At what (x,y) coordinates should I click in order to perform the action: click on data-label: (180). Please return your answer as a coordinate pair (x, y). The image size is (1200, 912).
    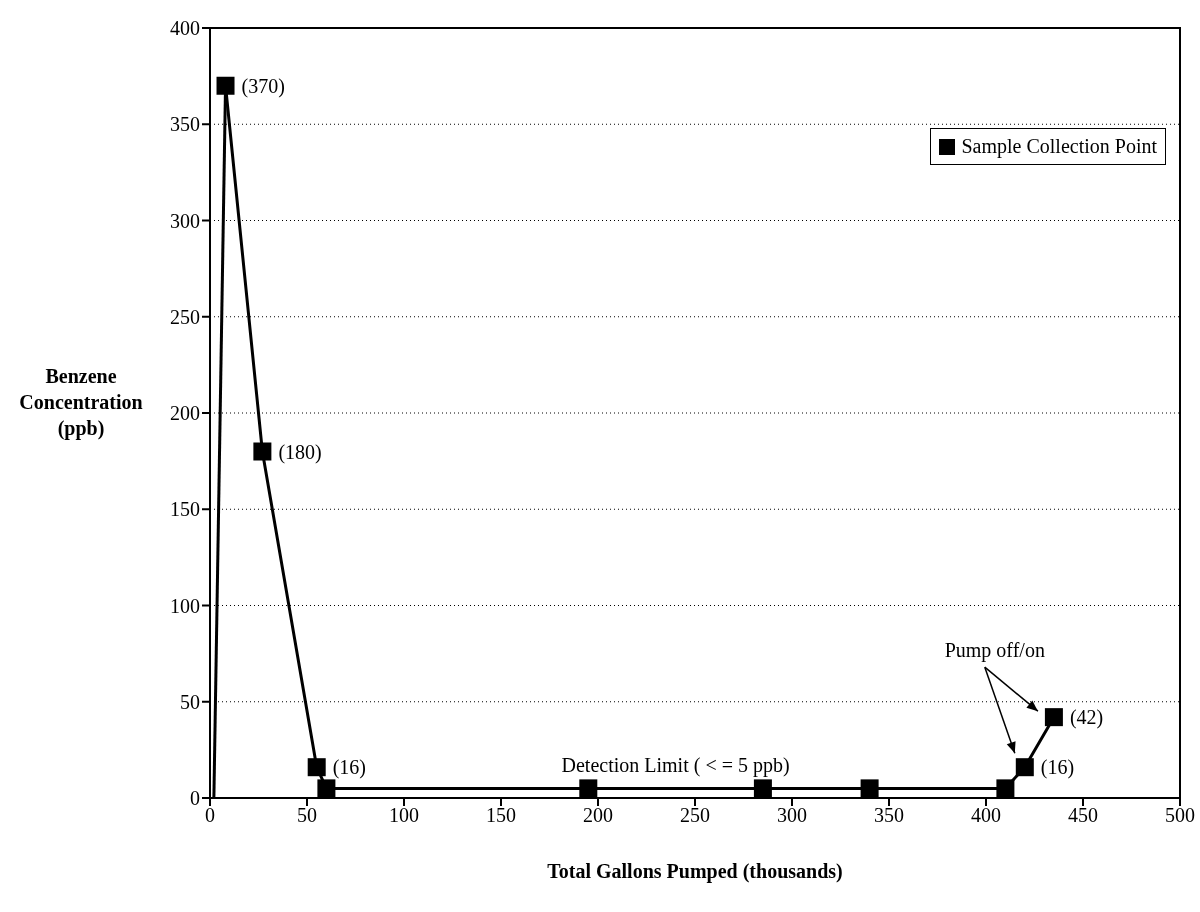
    Looking at the image, I should click on (300, 452).